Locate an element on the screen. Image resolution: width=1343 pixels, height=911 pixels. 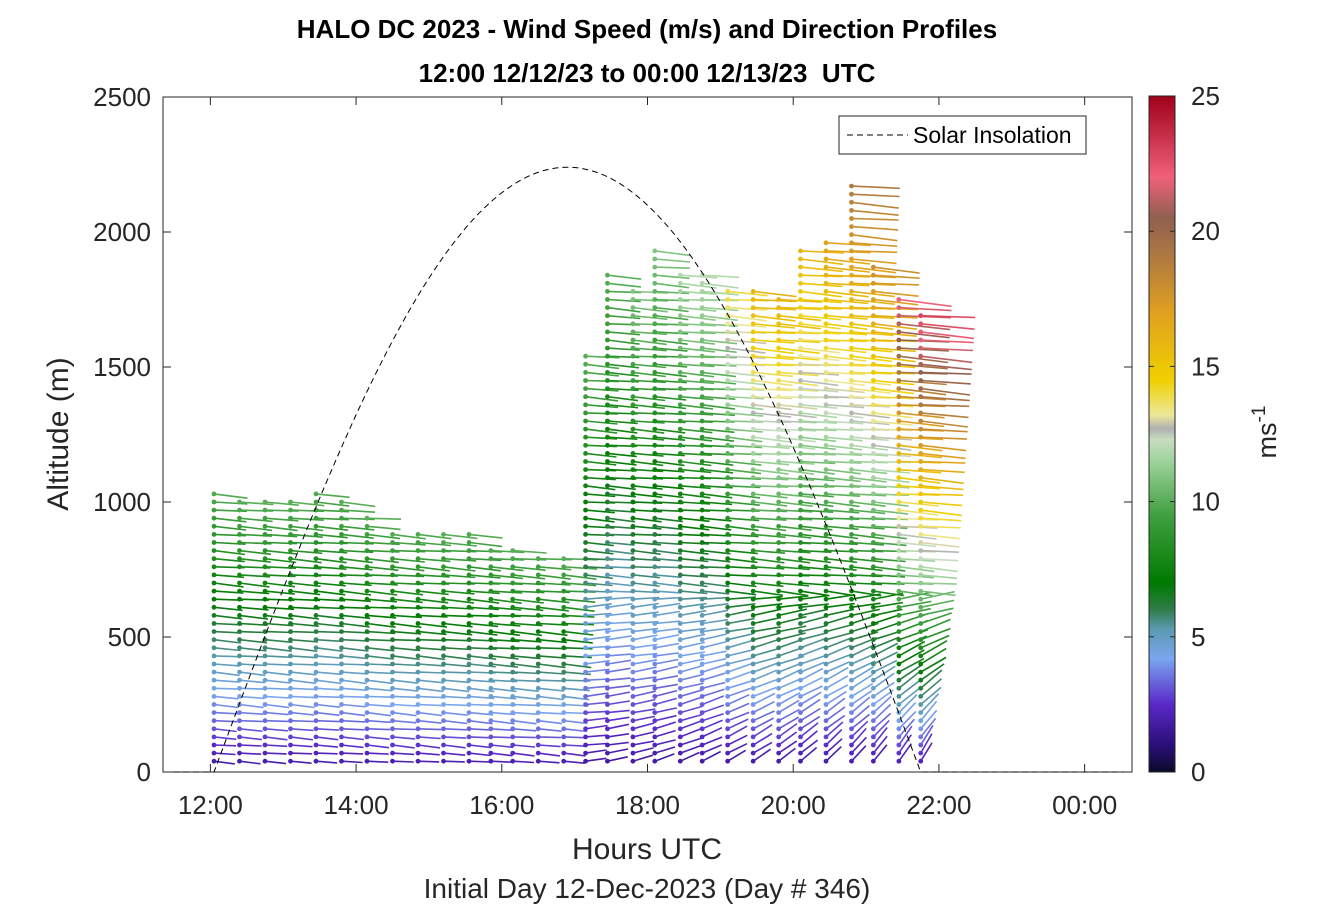
x-tick-label: 20:00 is located at coordinates (793, 805).